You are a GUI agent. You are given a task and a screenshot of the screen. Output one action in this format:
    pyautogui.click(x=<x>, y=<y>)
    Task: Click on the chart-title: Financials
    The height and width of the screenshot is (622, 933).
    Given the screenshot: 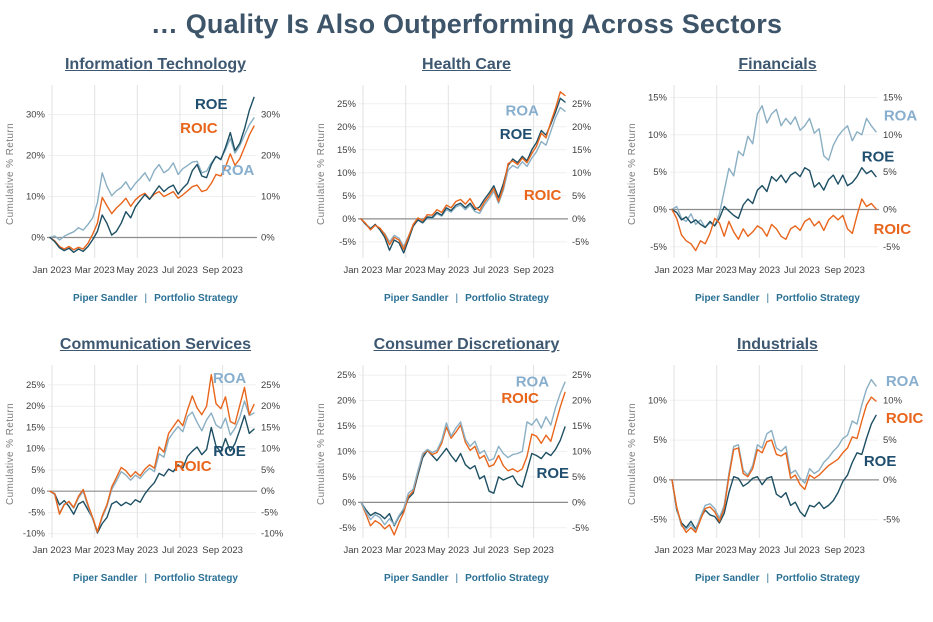 What is the action you would take?
    pyautogui.click(x=777, y=64)
    